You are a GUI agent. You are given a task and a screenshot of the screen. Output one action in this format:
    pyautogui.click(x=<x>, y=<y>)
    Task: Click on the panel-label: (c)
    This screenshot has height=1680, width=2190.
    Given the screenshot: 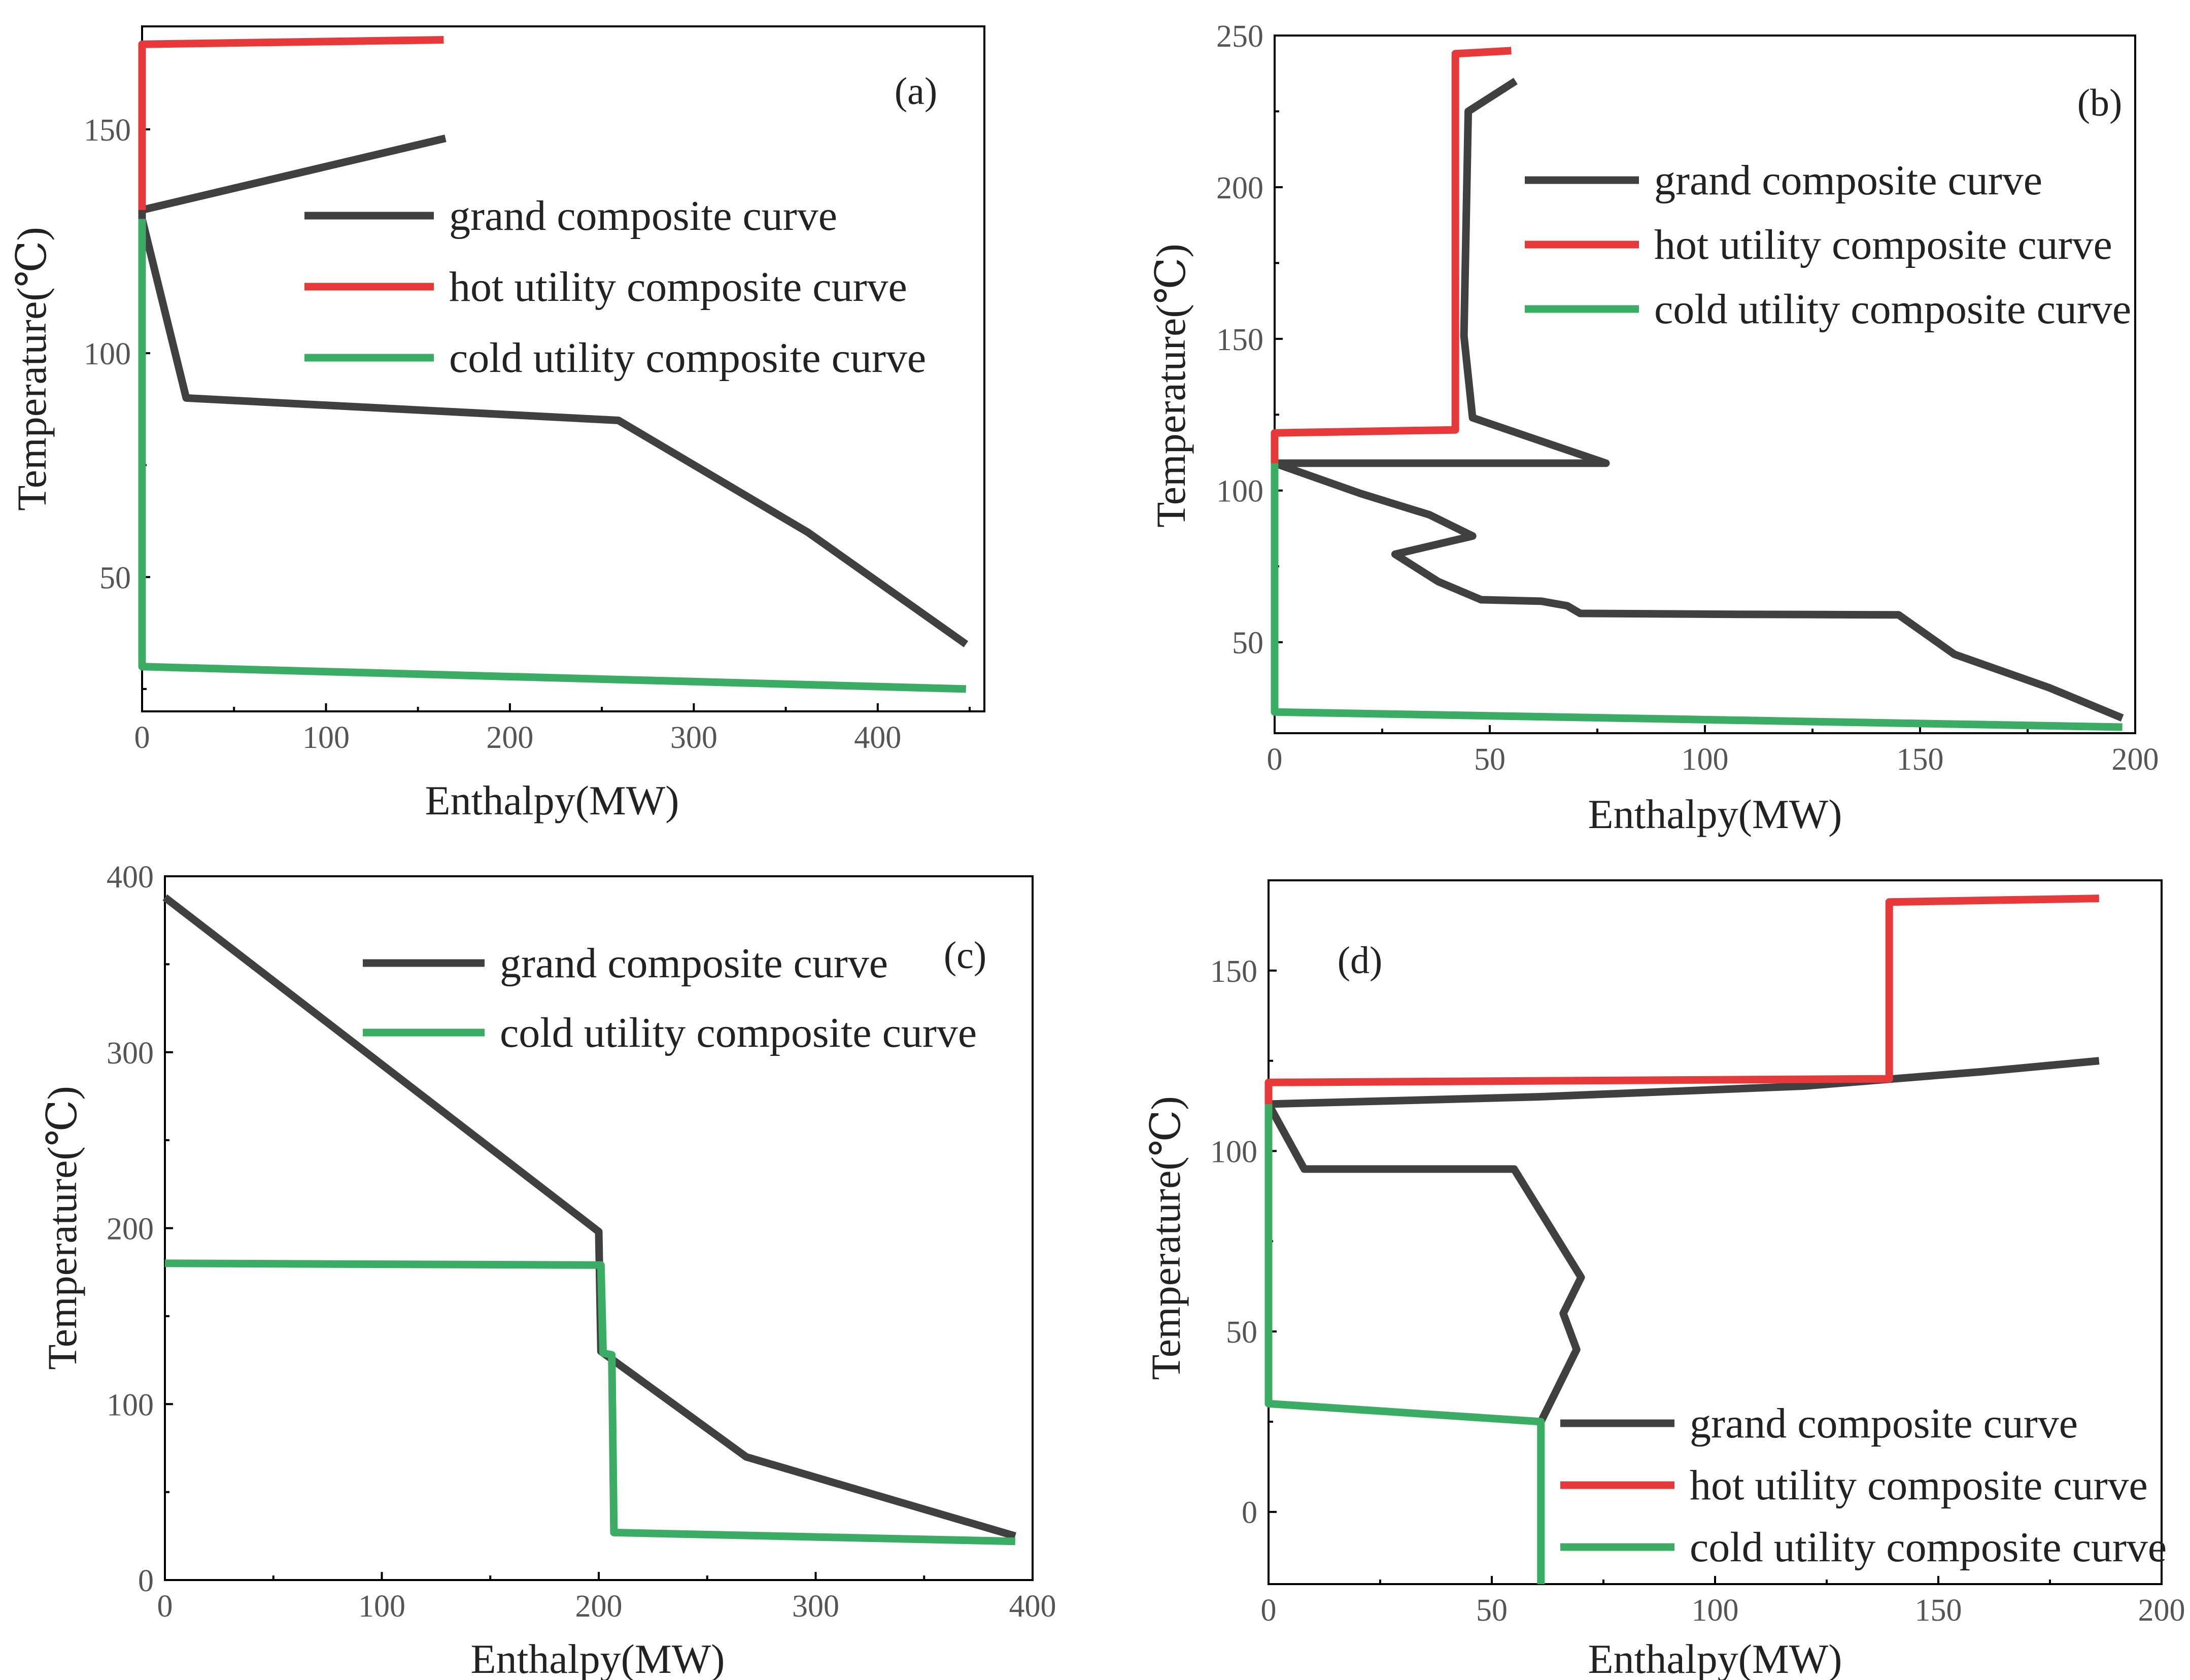 What is the action you would take?
    pyautogui.click(x=965, y=955)
    